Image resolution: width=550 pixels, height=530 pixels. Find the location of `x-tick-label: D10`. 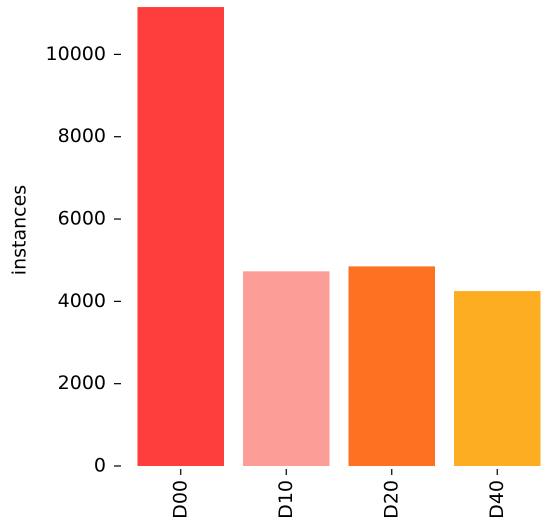

x-tick-label: D10 is located at coordinates (286, 499).